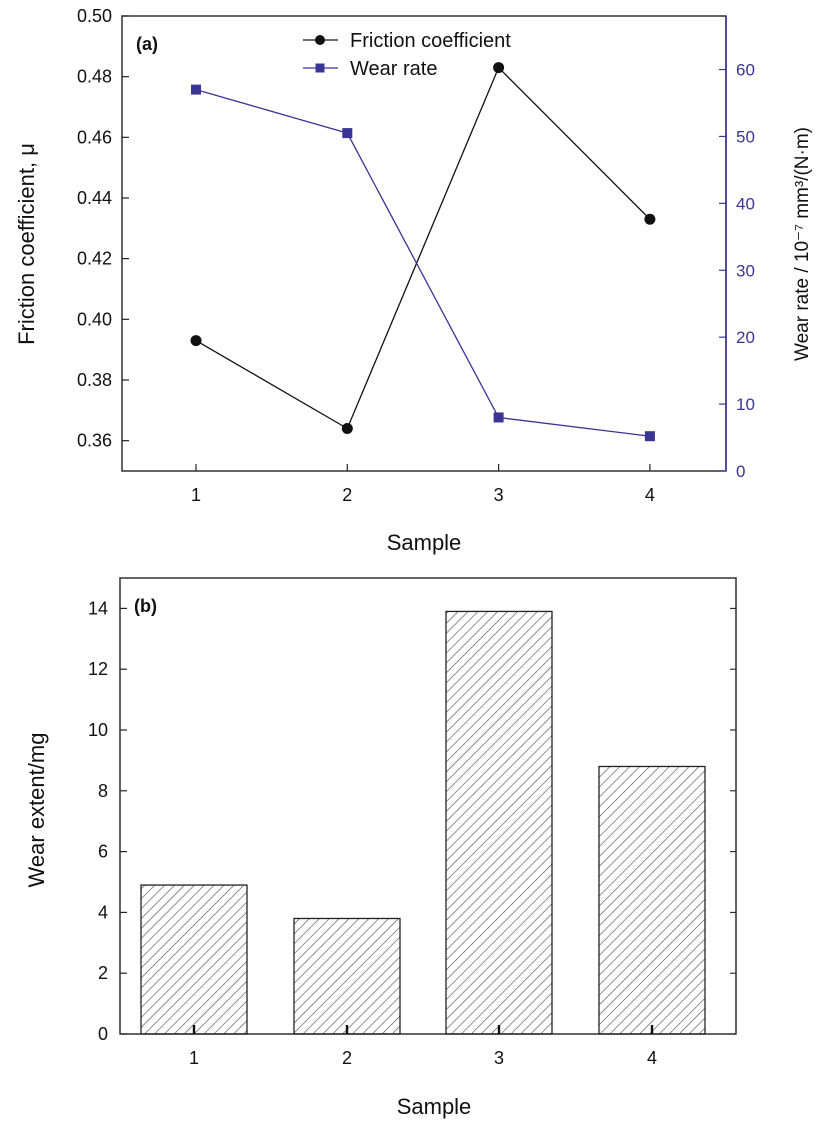 This screenshot has width=827, height=1126. Describe the element at coordinates (423, 1046) in the screenshot. I see `chart-b-x-ticks: 1 2 3 4` at that location.